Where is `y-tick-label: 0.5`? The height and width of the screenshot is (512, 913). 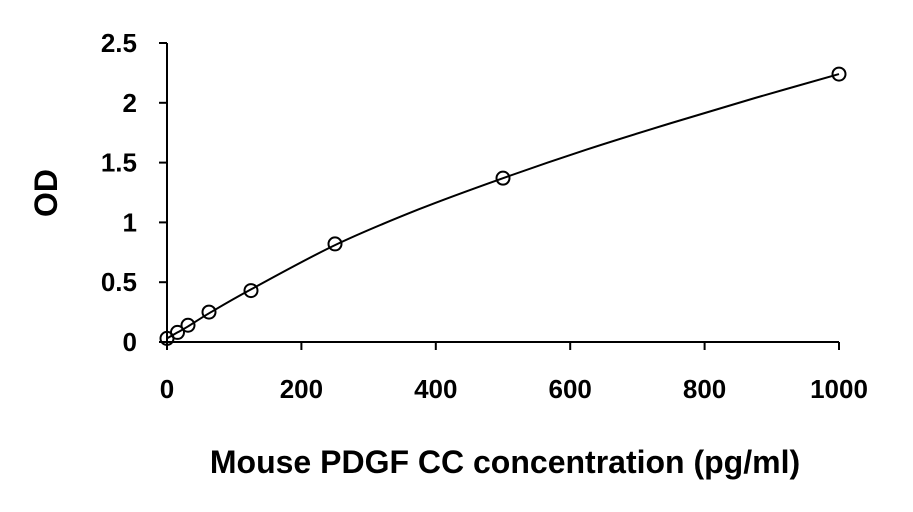
y-tick-label: 0.5 is located at coordinates (119, 282).